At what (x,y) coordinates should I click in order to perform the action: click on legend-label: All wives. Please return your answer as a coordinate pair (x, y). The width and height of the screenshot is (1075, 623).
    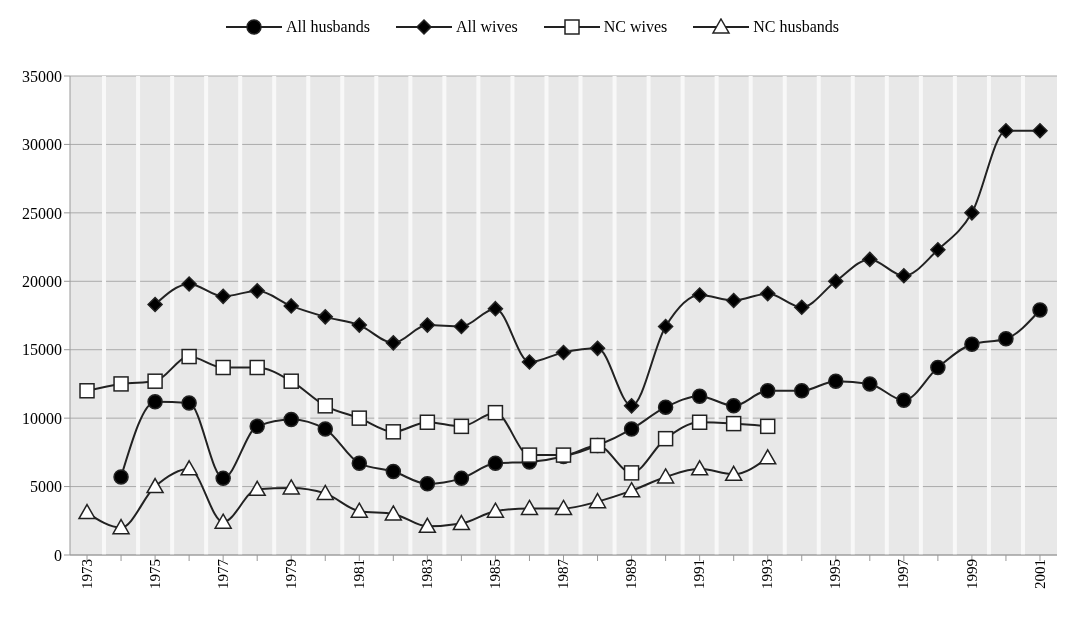
    Looking at the image, I should click on (486, 27).